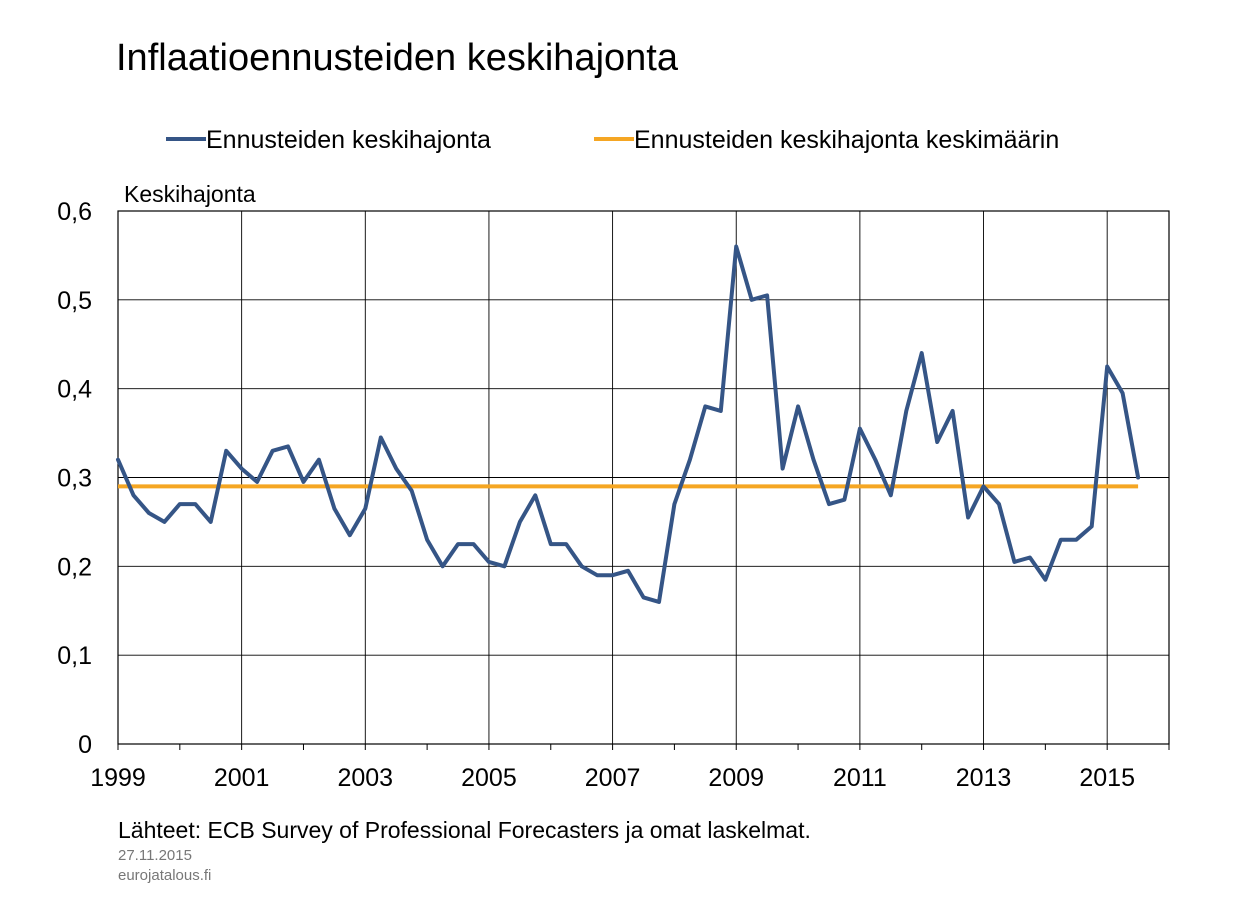 The height and width of the screenshot is (905, 1246). I want to click on y-axis-label: Keskihajonta, so click(190, 194).